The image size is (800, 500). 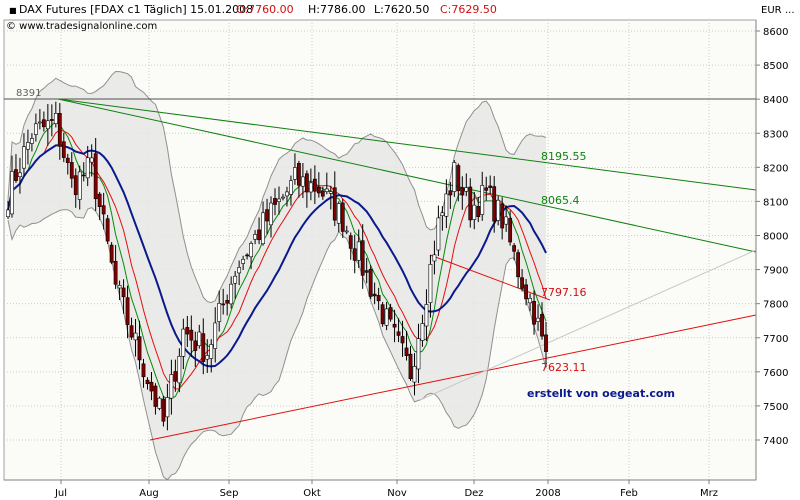 What do you see at coordinates (775, 202) in the screenshot?
I see `y-tick-label: 8100` at bounding box center [775, 202].